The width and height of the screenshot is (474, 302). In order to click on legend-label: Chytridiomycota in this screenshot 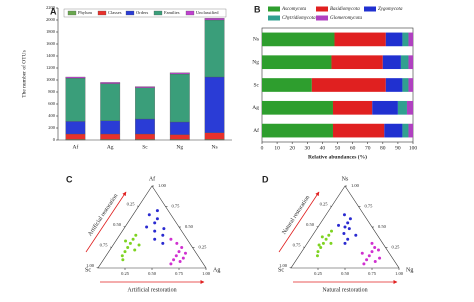, I will do `click(299, 18)`.